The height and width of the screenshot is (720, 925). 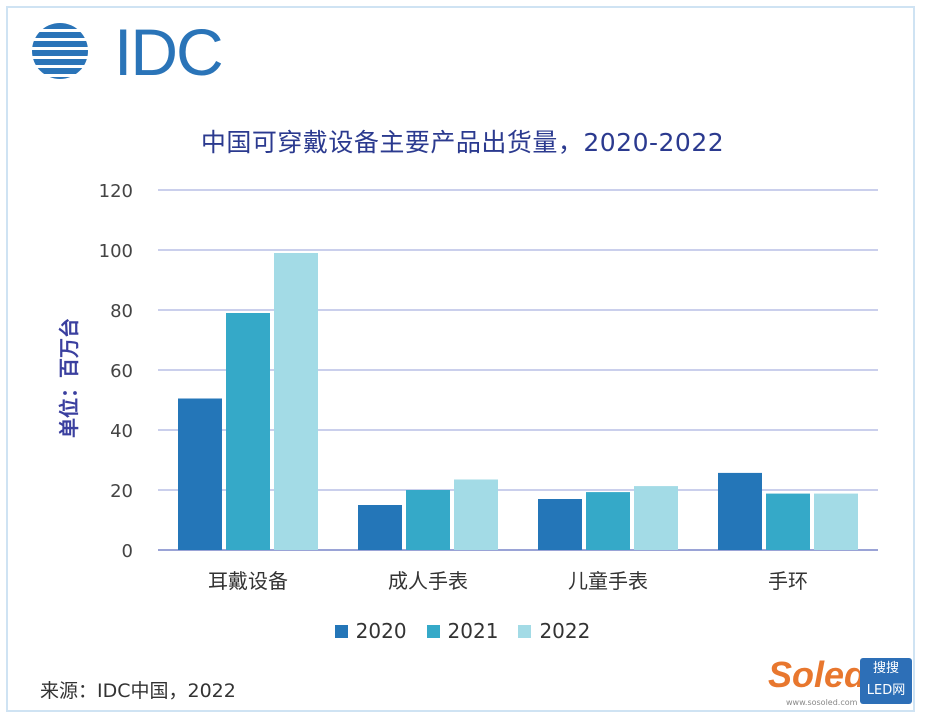 I want to click on x-tick-label: 手环, so click(x=788, y=581).